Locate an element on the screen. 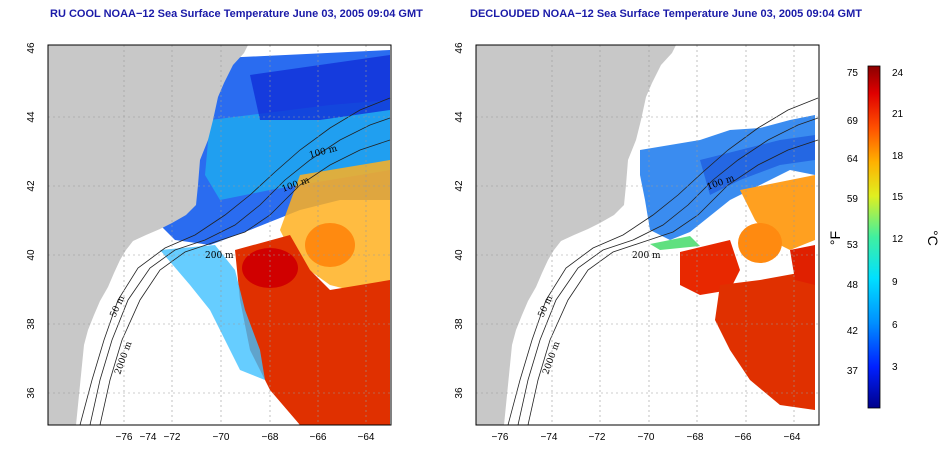 The width and height of the screenshot is (950, 475). colorbar-scale is located at coordinates (874, 237).